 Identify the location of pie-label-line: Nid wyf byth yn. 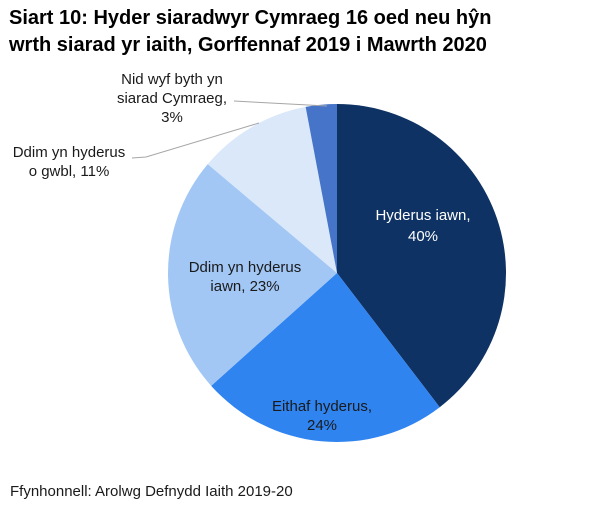
(172, 79).